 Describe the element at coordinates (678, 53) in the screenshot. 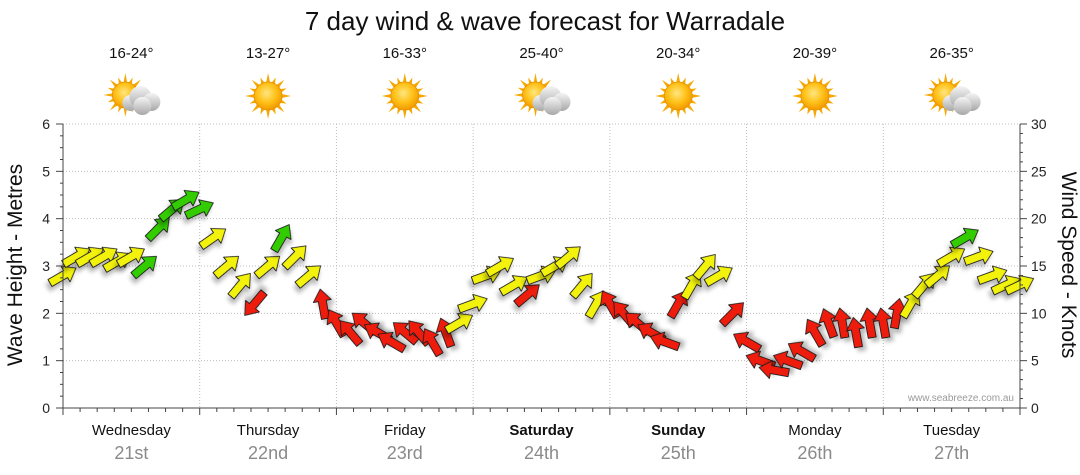

I see `daily-temp-range: 20-34°` at that location.